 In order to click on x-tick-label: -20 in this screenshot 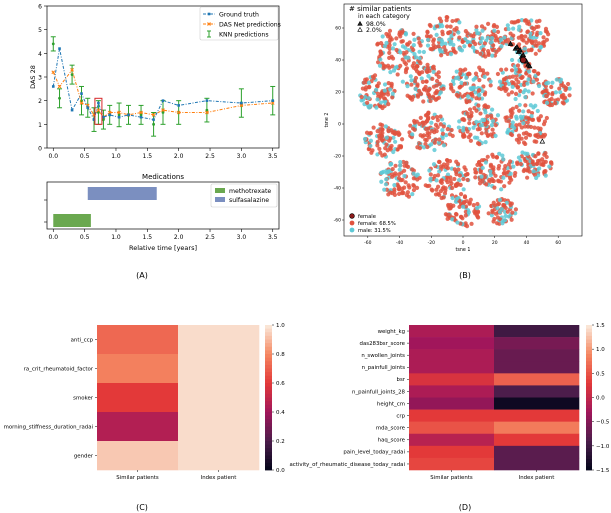, I will do `click(431, 243)`.